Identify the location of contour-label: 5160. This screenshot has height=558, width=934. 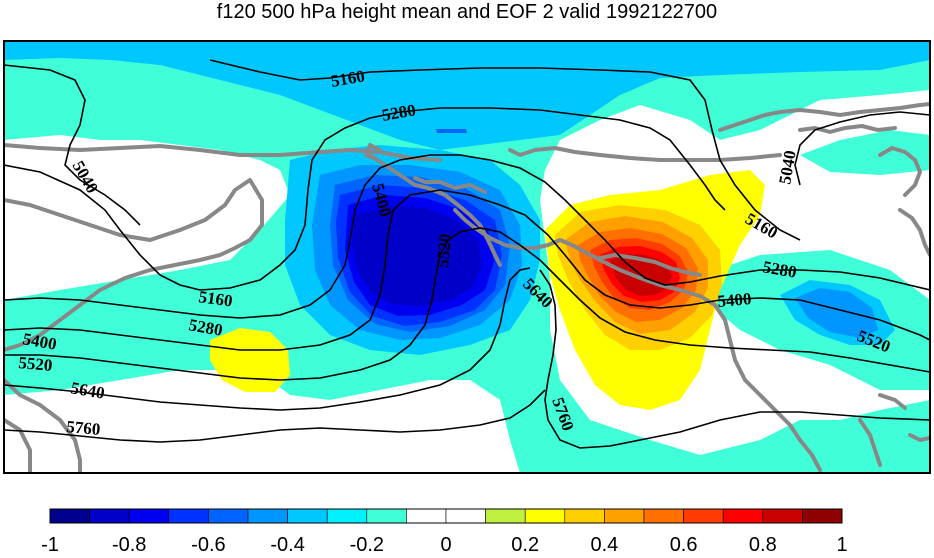
(215, 299).